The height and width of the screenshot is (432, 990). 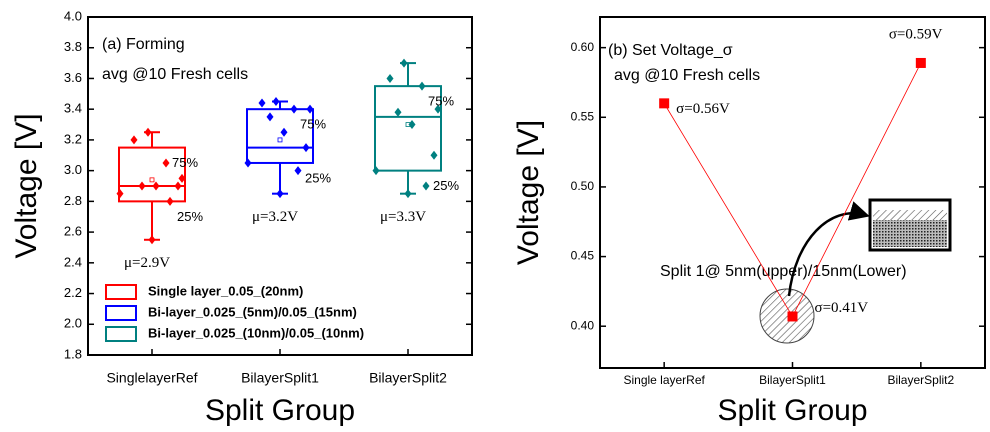 What do you see at coordinates (143, 44) in the screenshot?
I see `annotation: (a) Forming` at bounding box center [143, 44].